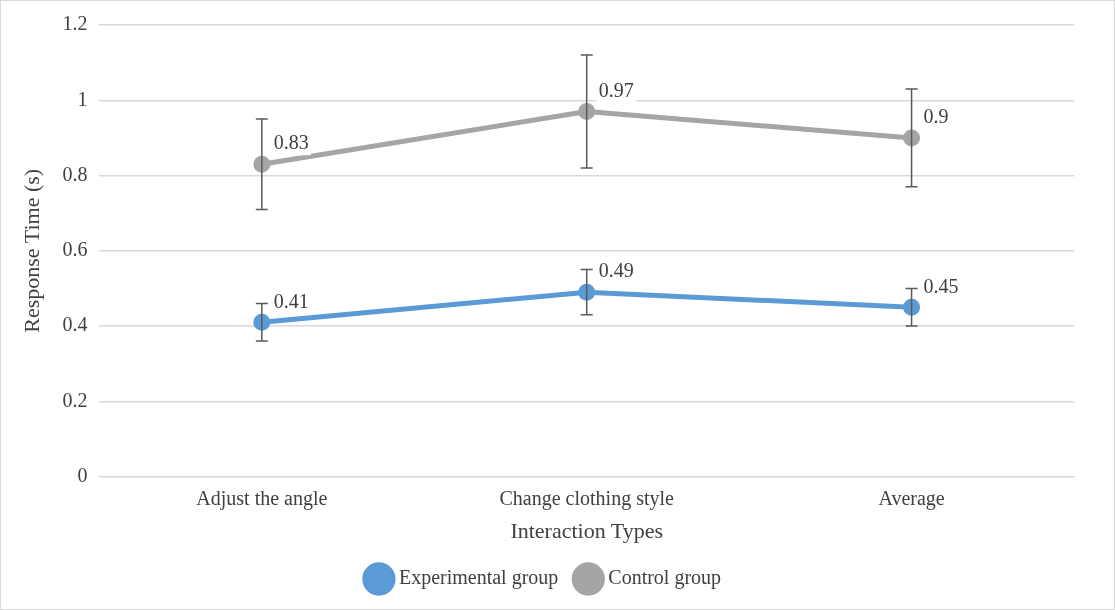 The height and width of the screenshot is (610, 1115). Describe the element at coordinates (665, 578) in the screenshot. I see `legend-label: Control group` at that location.